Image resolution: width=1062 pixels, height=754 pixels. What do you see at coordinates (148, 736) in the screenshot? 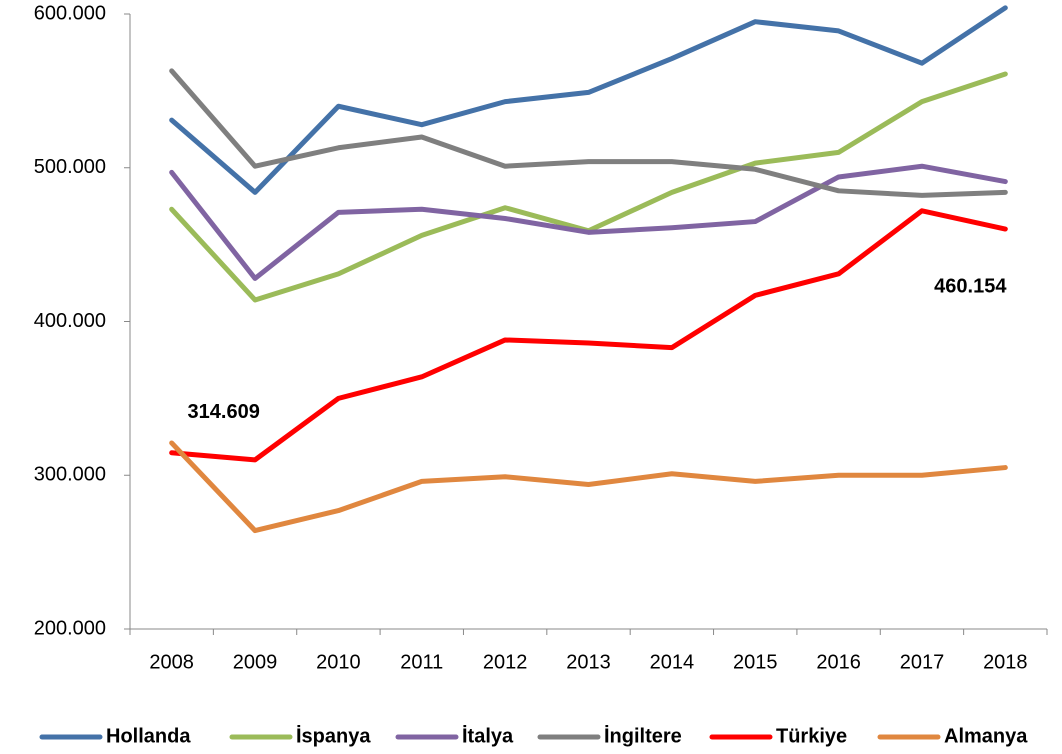
I see `legend-label: Hollanda` at bounding box center [148, 736].